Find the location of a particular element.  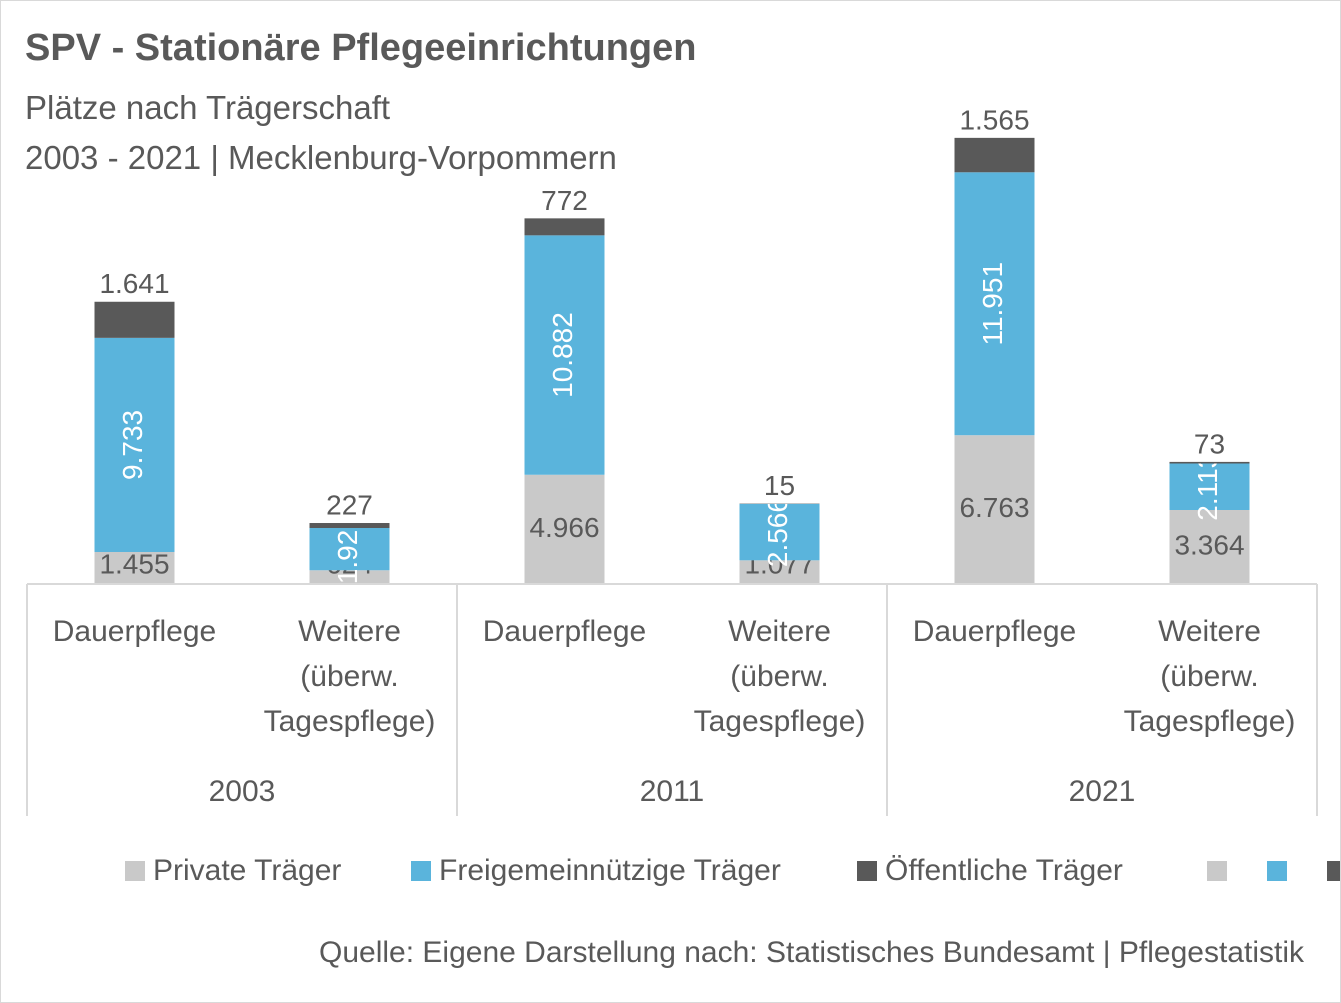

data-label-oeffentlich: 15 is located at coordinates (779, 485).